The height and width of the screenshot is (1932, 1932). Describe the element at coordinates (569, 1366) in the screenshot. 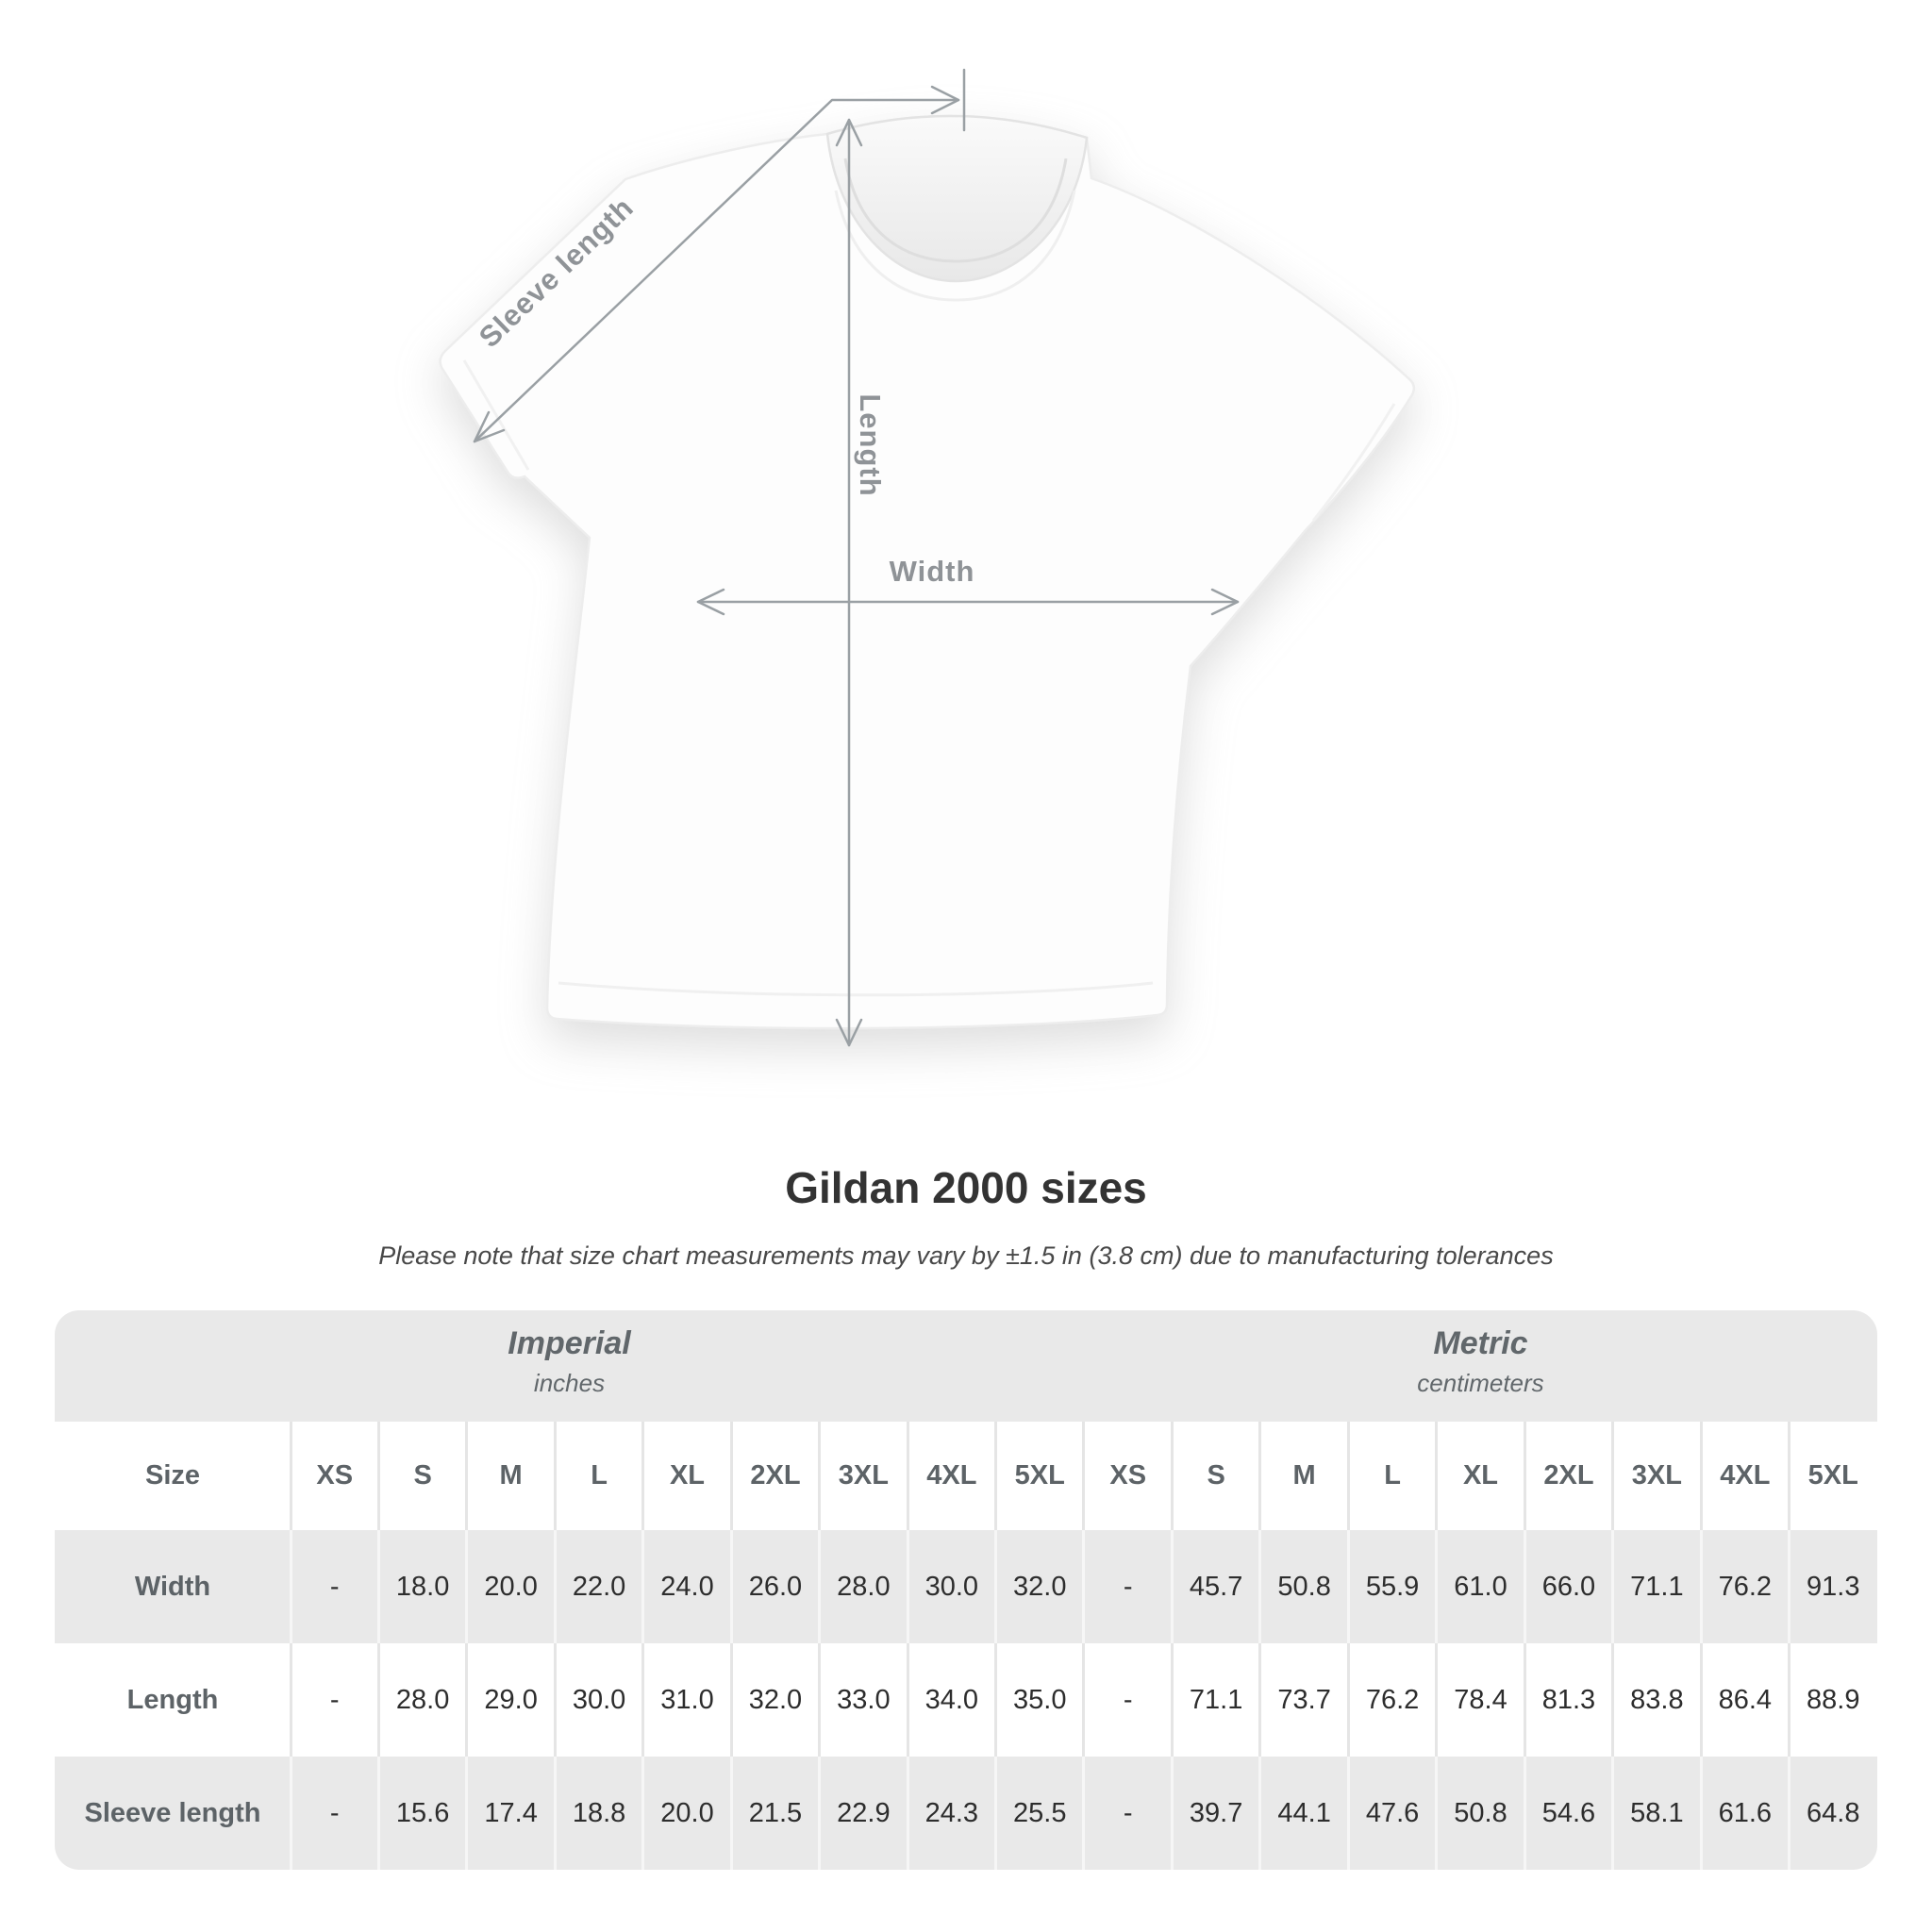

I see `group-header-imperial: Imperial inches` at that location.